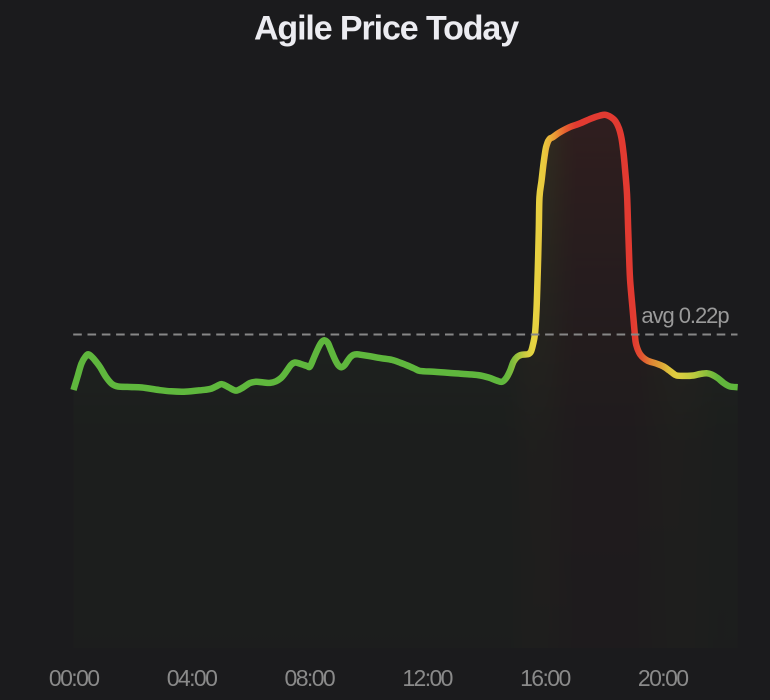  What do you see at coordinates (685, 315) in the screenshot?
I see `svg-text: avg 0.22p` at bounding box center [685, 315].